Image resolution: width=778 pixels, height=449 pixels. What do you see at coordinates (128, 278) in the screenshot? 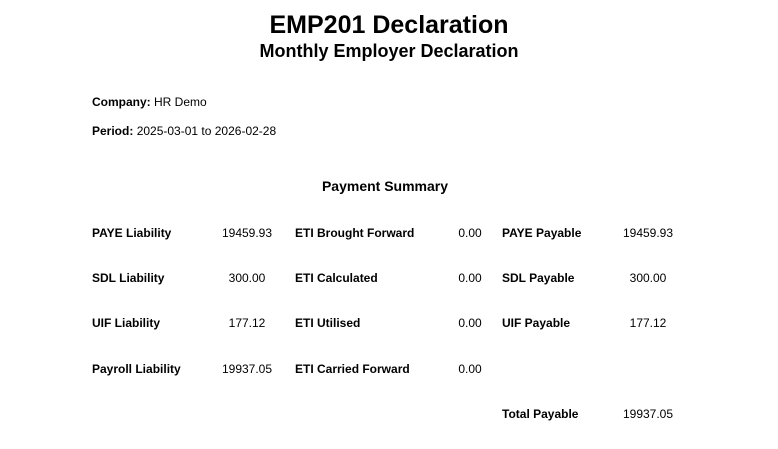
I see `sdl-liability-label: SDL Liability` at bounding box center [128, 278].